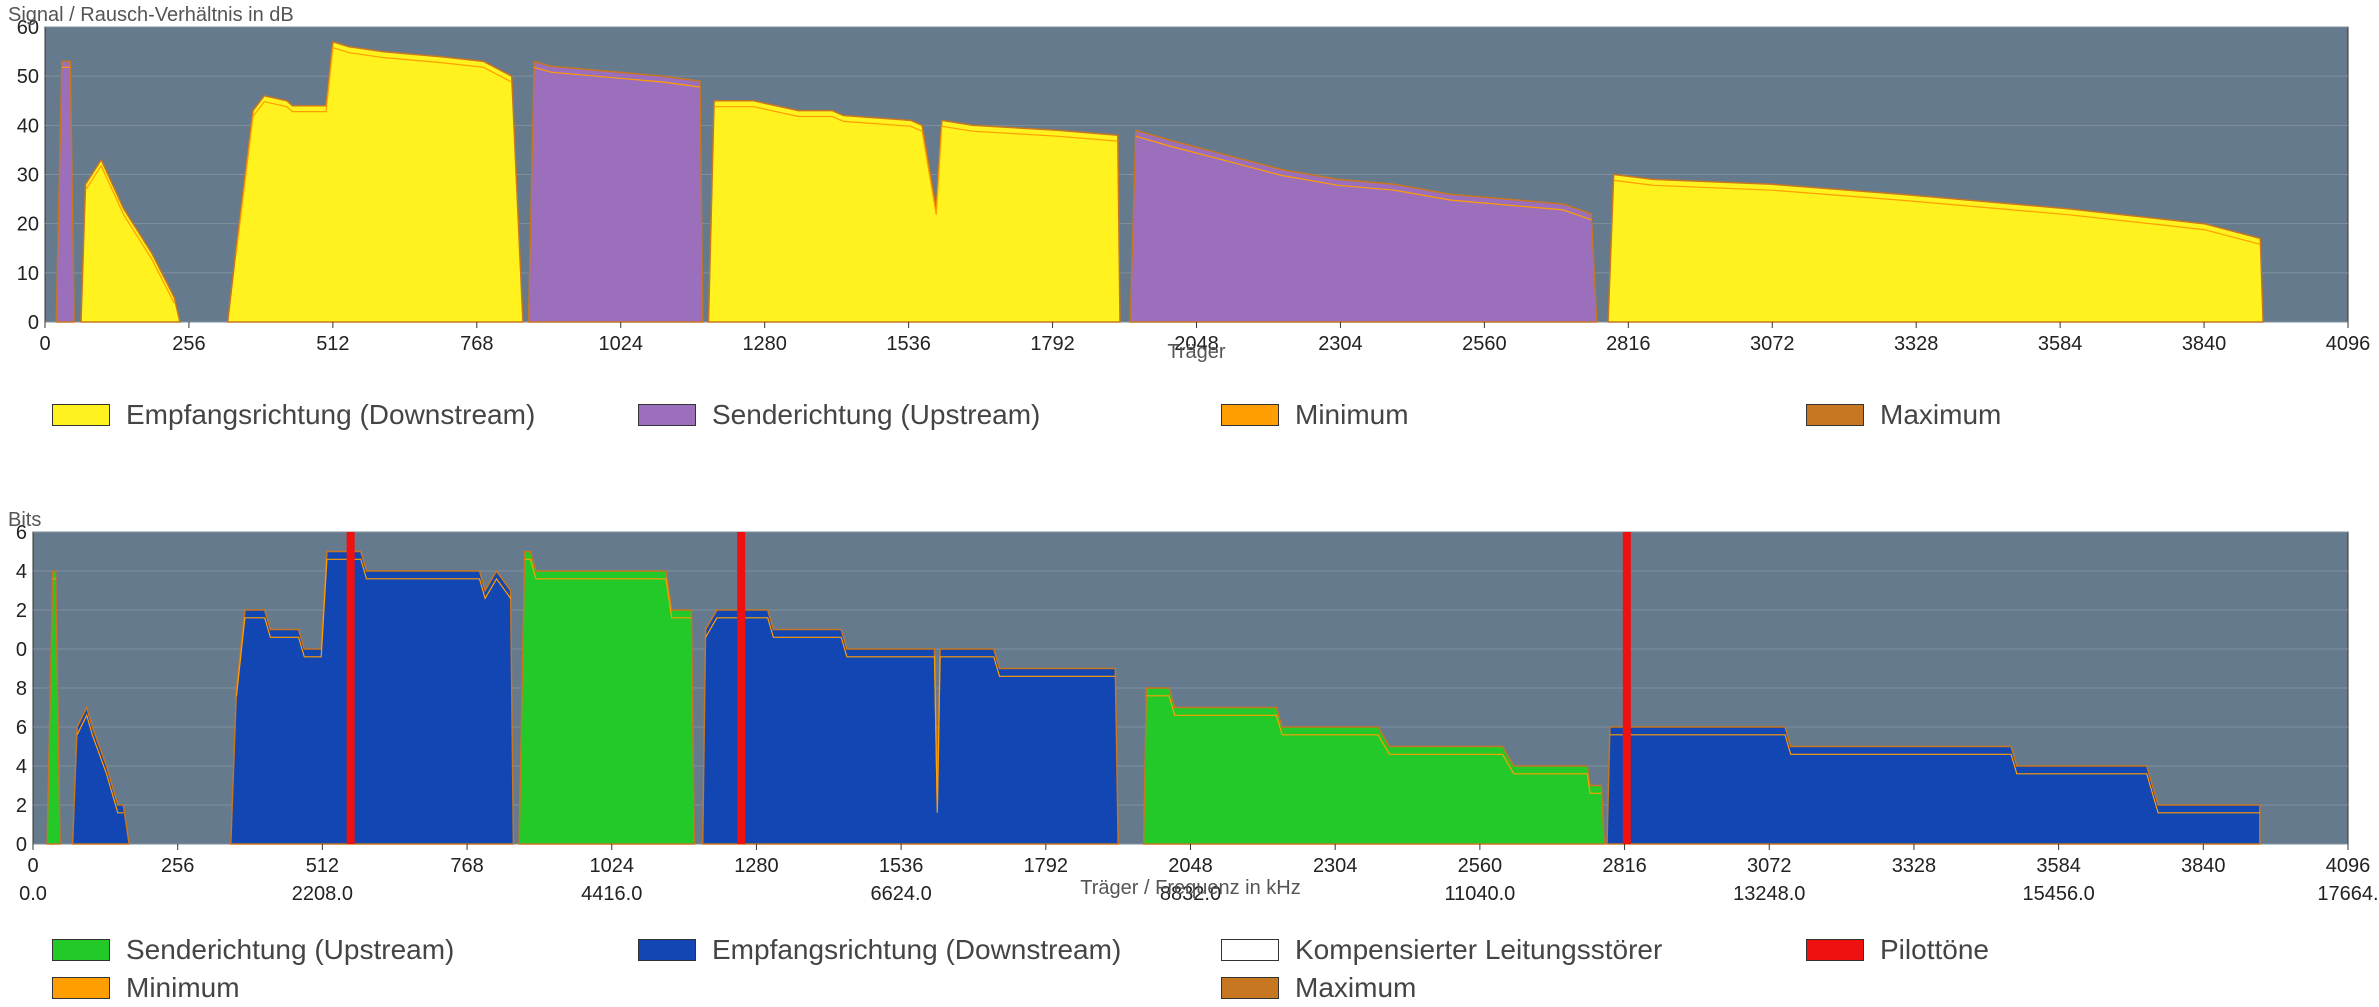  I want to click on freq-tick-label: 13248.0, so click(1769, 891).